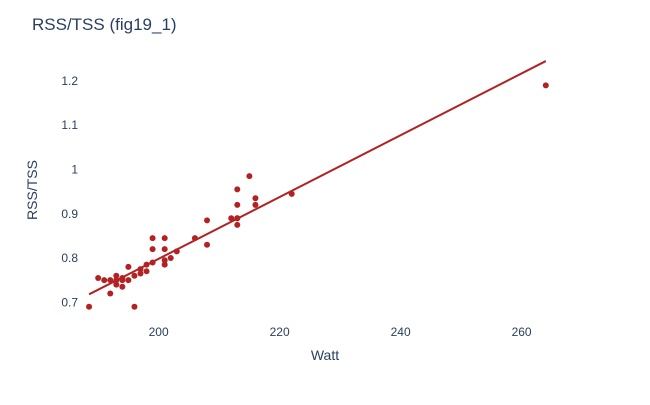  Describe the element at coordinates (74, 170) in the screenshot. I see `y-tick-label: 1` at that location.